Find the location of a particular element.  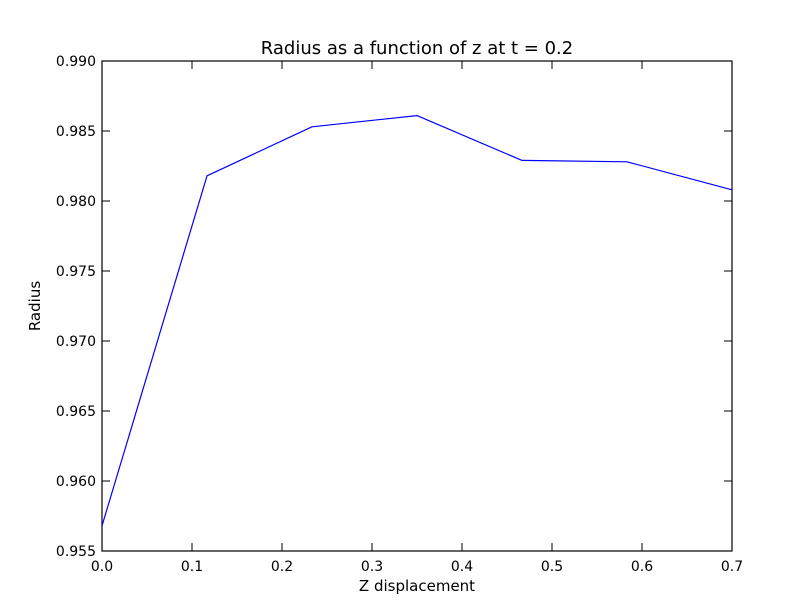

x-tick-label: 0.0 is located at coordinates (102, 567).